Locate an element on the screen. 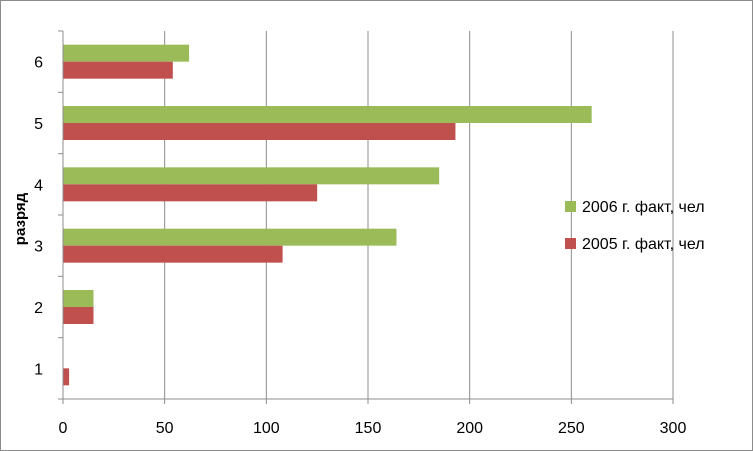 Image resolution: width=753 pixels, height=451 pixels. y-tick-label-2: 2 is located at coordinates (38, 308).